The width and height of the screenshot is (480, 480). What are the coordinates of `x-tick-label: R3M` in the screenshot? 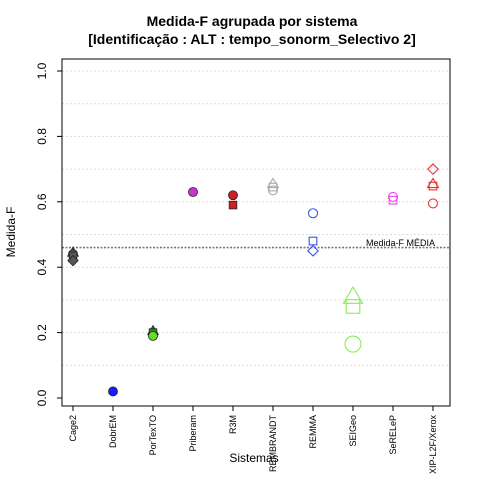 It's located at (233, 424).